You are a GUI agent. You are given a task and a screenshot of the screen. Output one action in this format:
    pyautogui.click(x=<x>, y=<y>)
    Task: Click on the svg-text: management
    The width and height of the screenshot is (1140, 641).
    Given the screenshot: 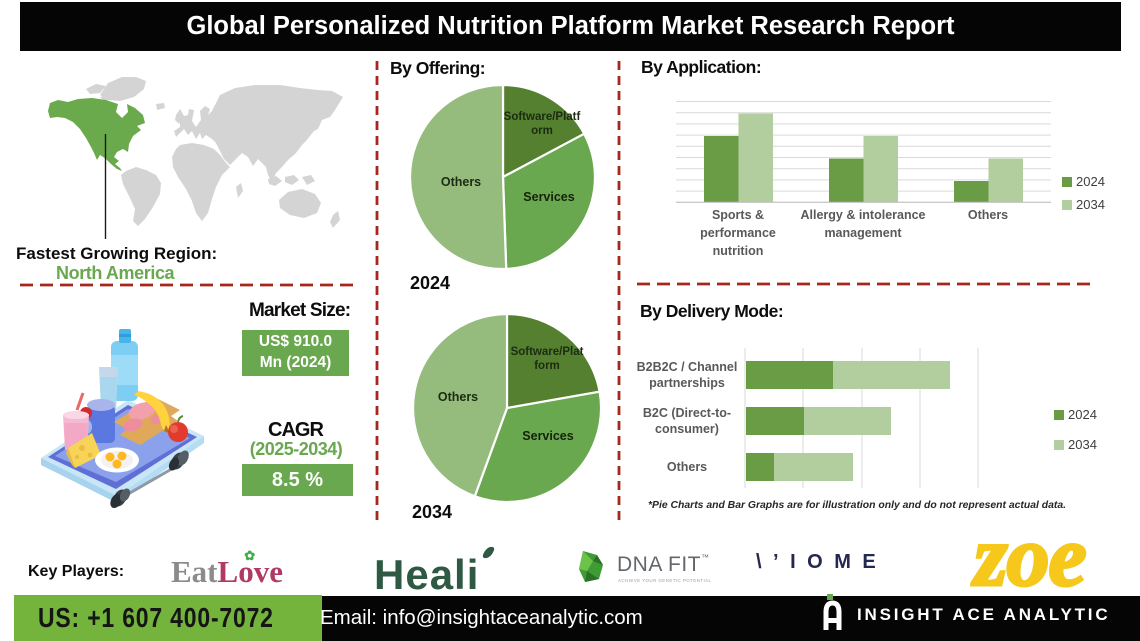 What is the action you would take?
    pyautogui.click(x=863, y=233)
    